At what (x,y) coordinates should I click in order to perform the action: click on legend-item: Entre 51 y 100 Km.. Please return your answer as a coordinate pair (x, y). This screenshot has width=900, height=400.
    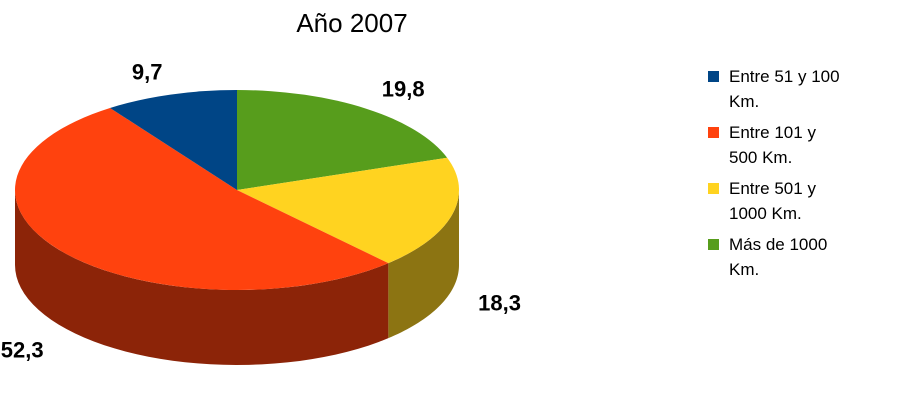
    Looking at the image, I should click on (803, 89).